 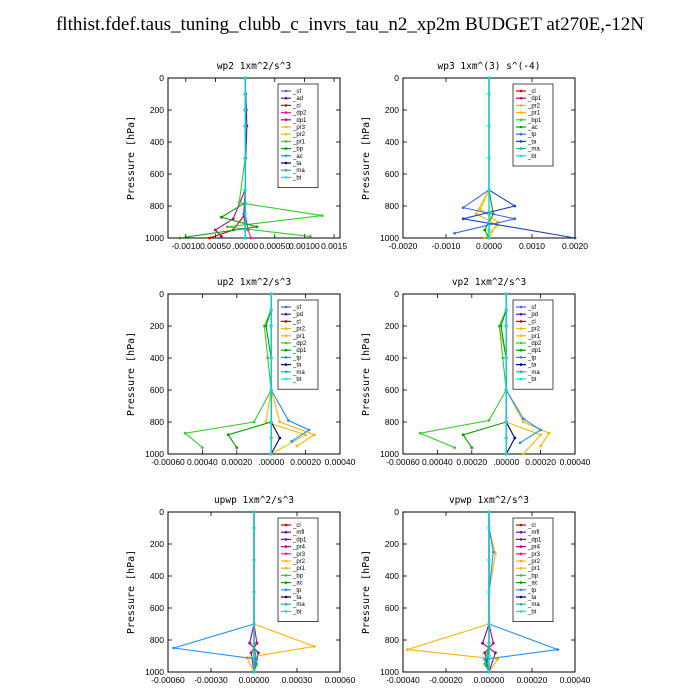 What do you see at coordinates (396, 78) in the screenshot?
I see `y-tick-label: 0` at bounding box center [396, 78].